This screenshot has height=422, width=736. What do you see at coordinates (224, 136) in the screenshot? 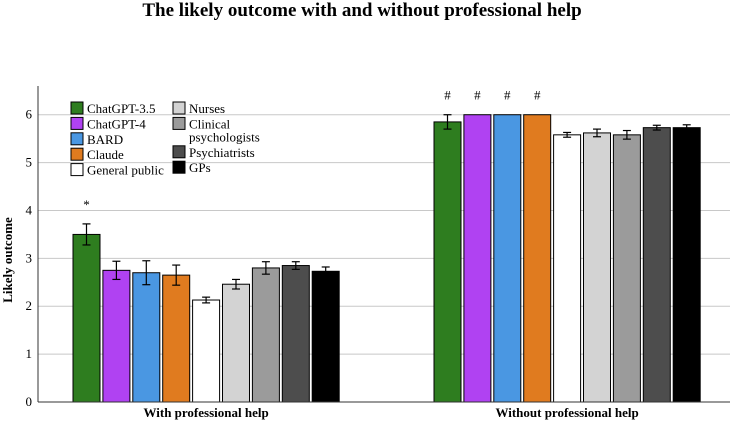
I see `legend-label-line: psychologists` at bounding box center [224, 136].